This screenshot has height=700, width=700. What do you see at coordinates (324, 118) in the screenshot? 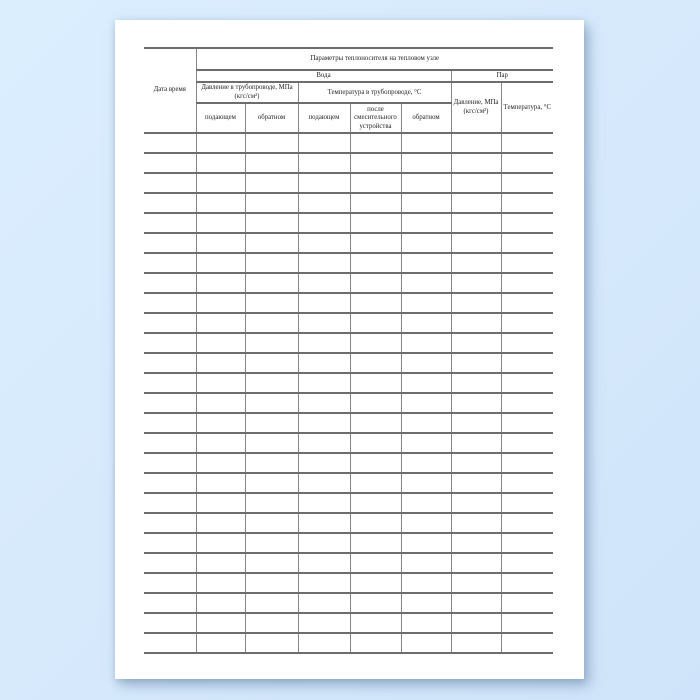
I see `header-temp-supply: подающем` at bounding box center [324, 118].